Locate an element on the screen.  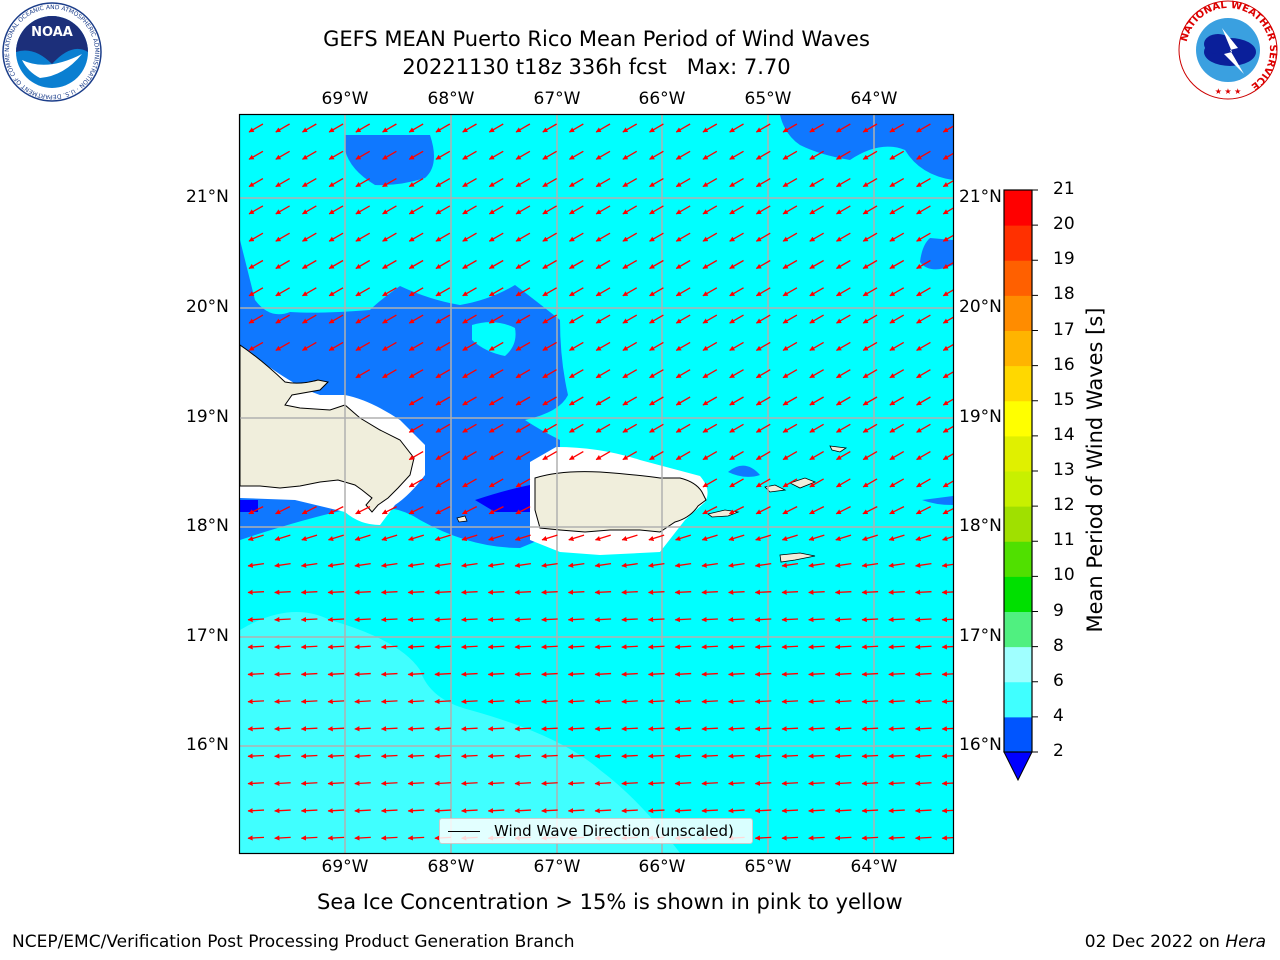
noaa-logo-text: NOAA is located at coordinates (52, 32).